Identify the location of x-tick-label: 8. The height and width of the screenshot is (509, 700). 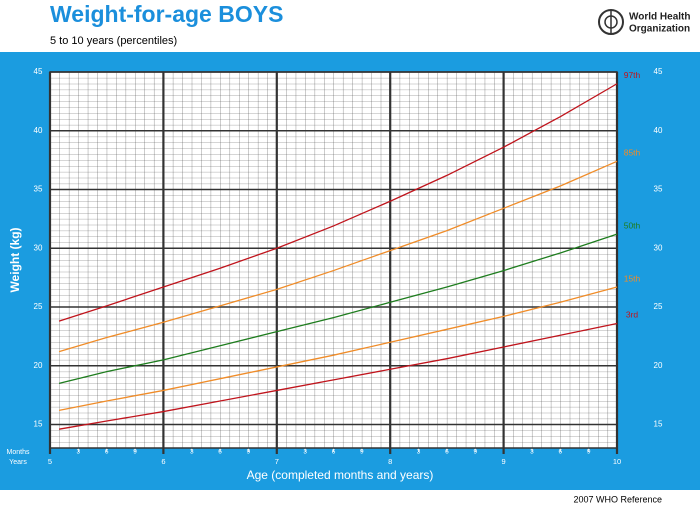
(390, 461).